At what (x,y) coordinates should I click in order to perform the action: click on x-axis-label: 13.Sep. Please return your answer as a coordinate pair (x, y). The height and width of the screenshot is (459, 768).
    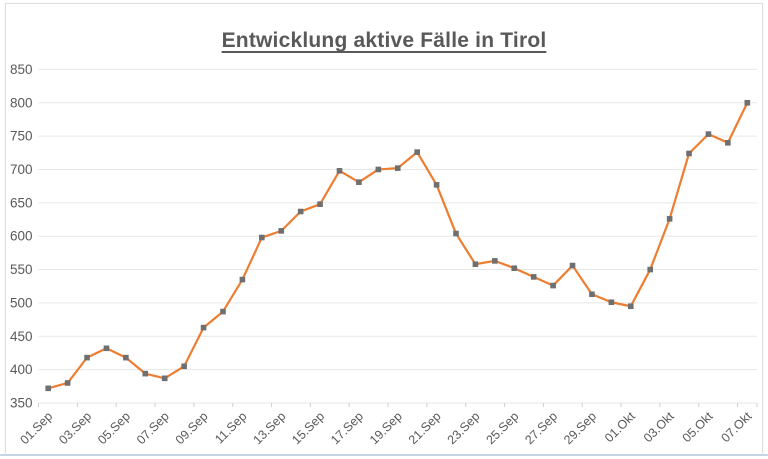
    Looking at the image, I should click on (269, 428).